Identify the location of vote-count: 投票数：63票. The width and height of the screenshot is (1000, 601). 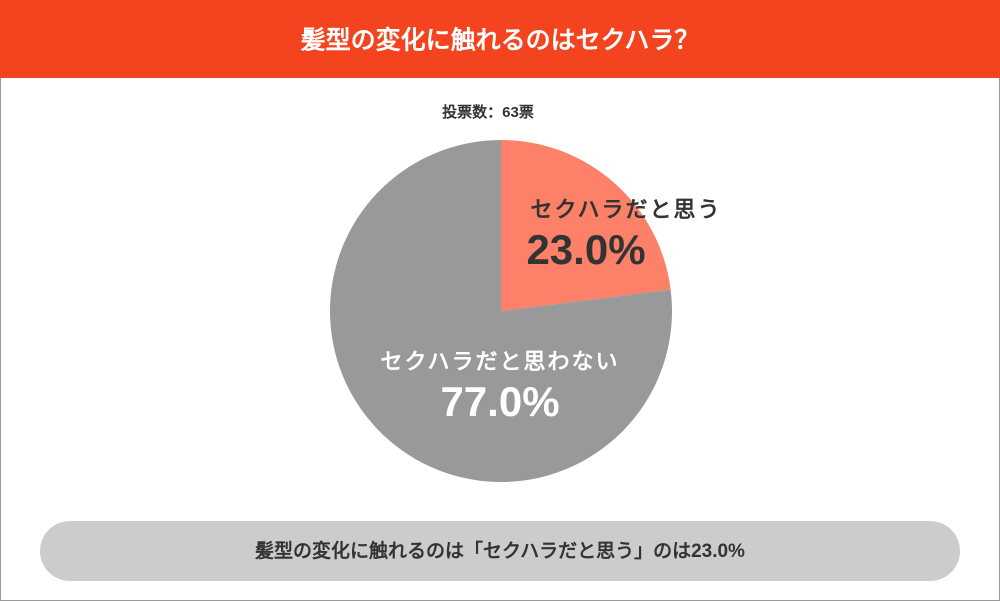
(488, 112).